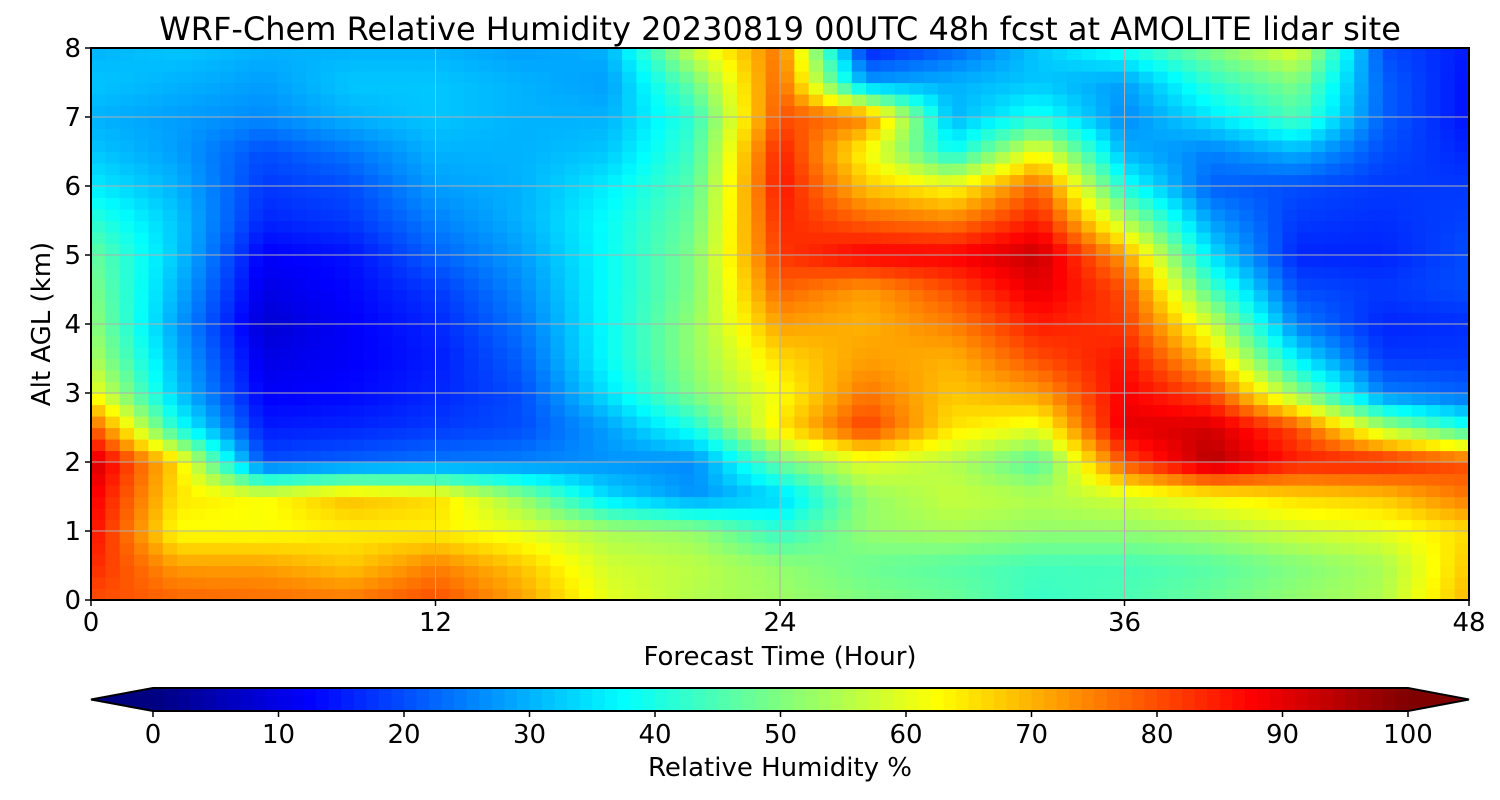  What do you see at coordinates (779, 657) in the screenshot?
I see `x-axis-label: Forecast Time (Hour)` at bounding box center [779, 657].